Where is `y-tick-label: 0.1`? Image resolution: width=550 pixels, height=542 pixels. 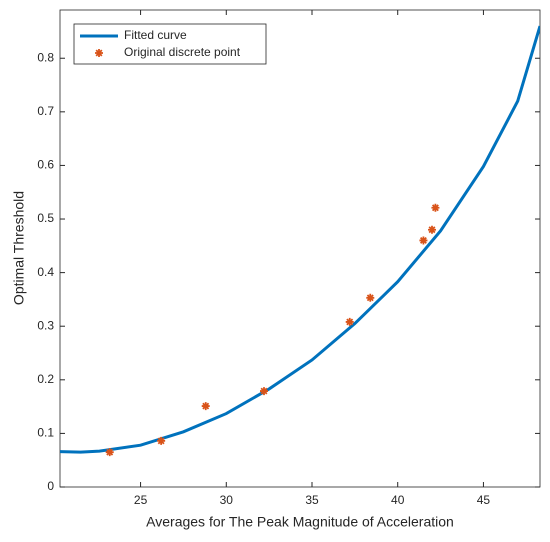
y-tick-label: 0.1 is located at coordinates (45, 433).